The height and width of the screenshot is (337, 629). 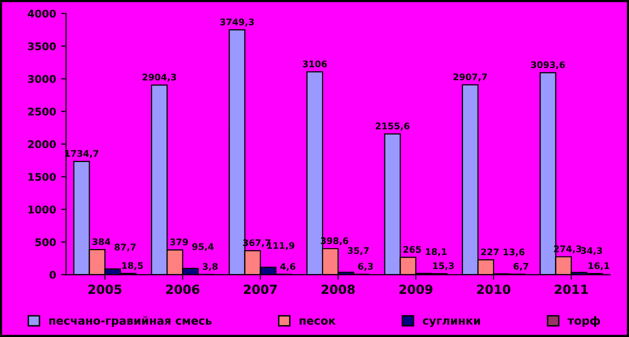 I want to click on legend-label: песок, so click(x=318, y=321).